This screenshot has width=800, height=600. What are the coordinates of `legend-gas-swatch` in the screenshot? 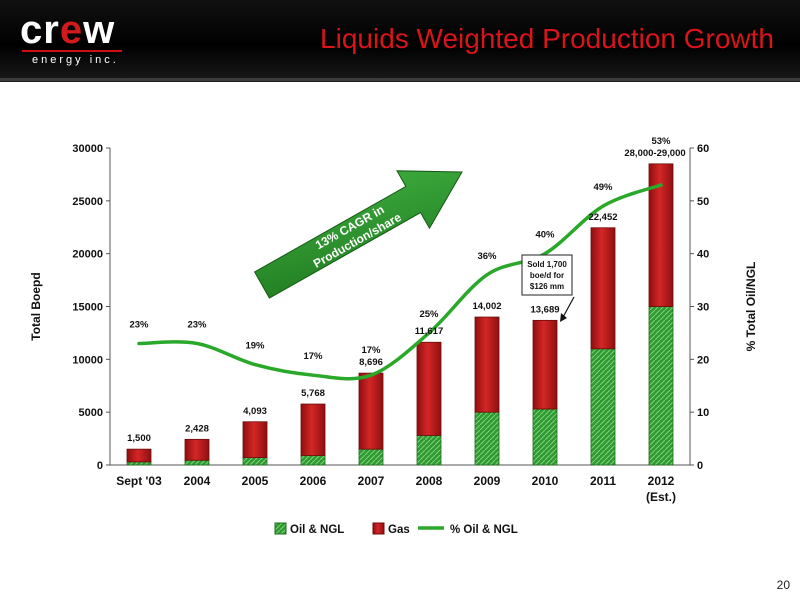 It's located at (378, 528).